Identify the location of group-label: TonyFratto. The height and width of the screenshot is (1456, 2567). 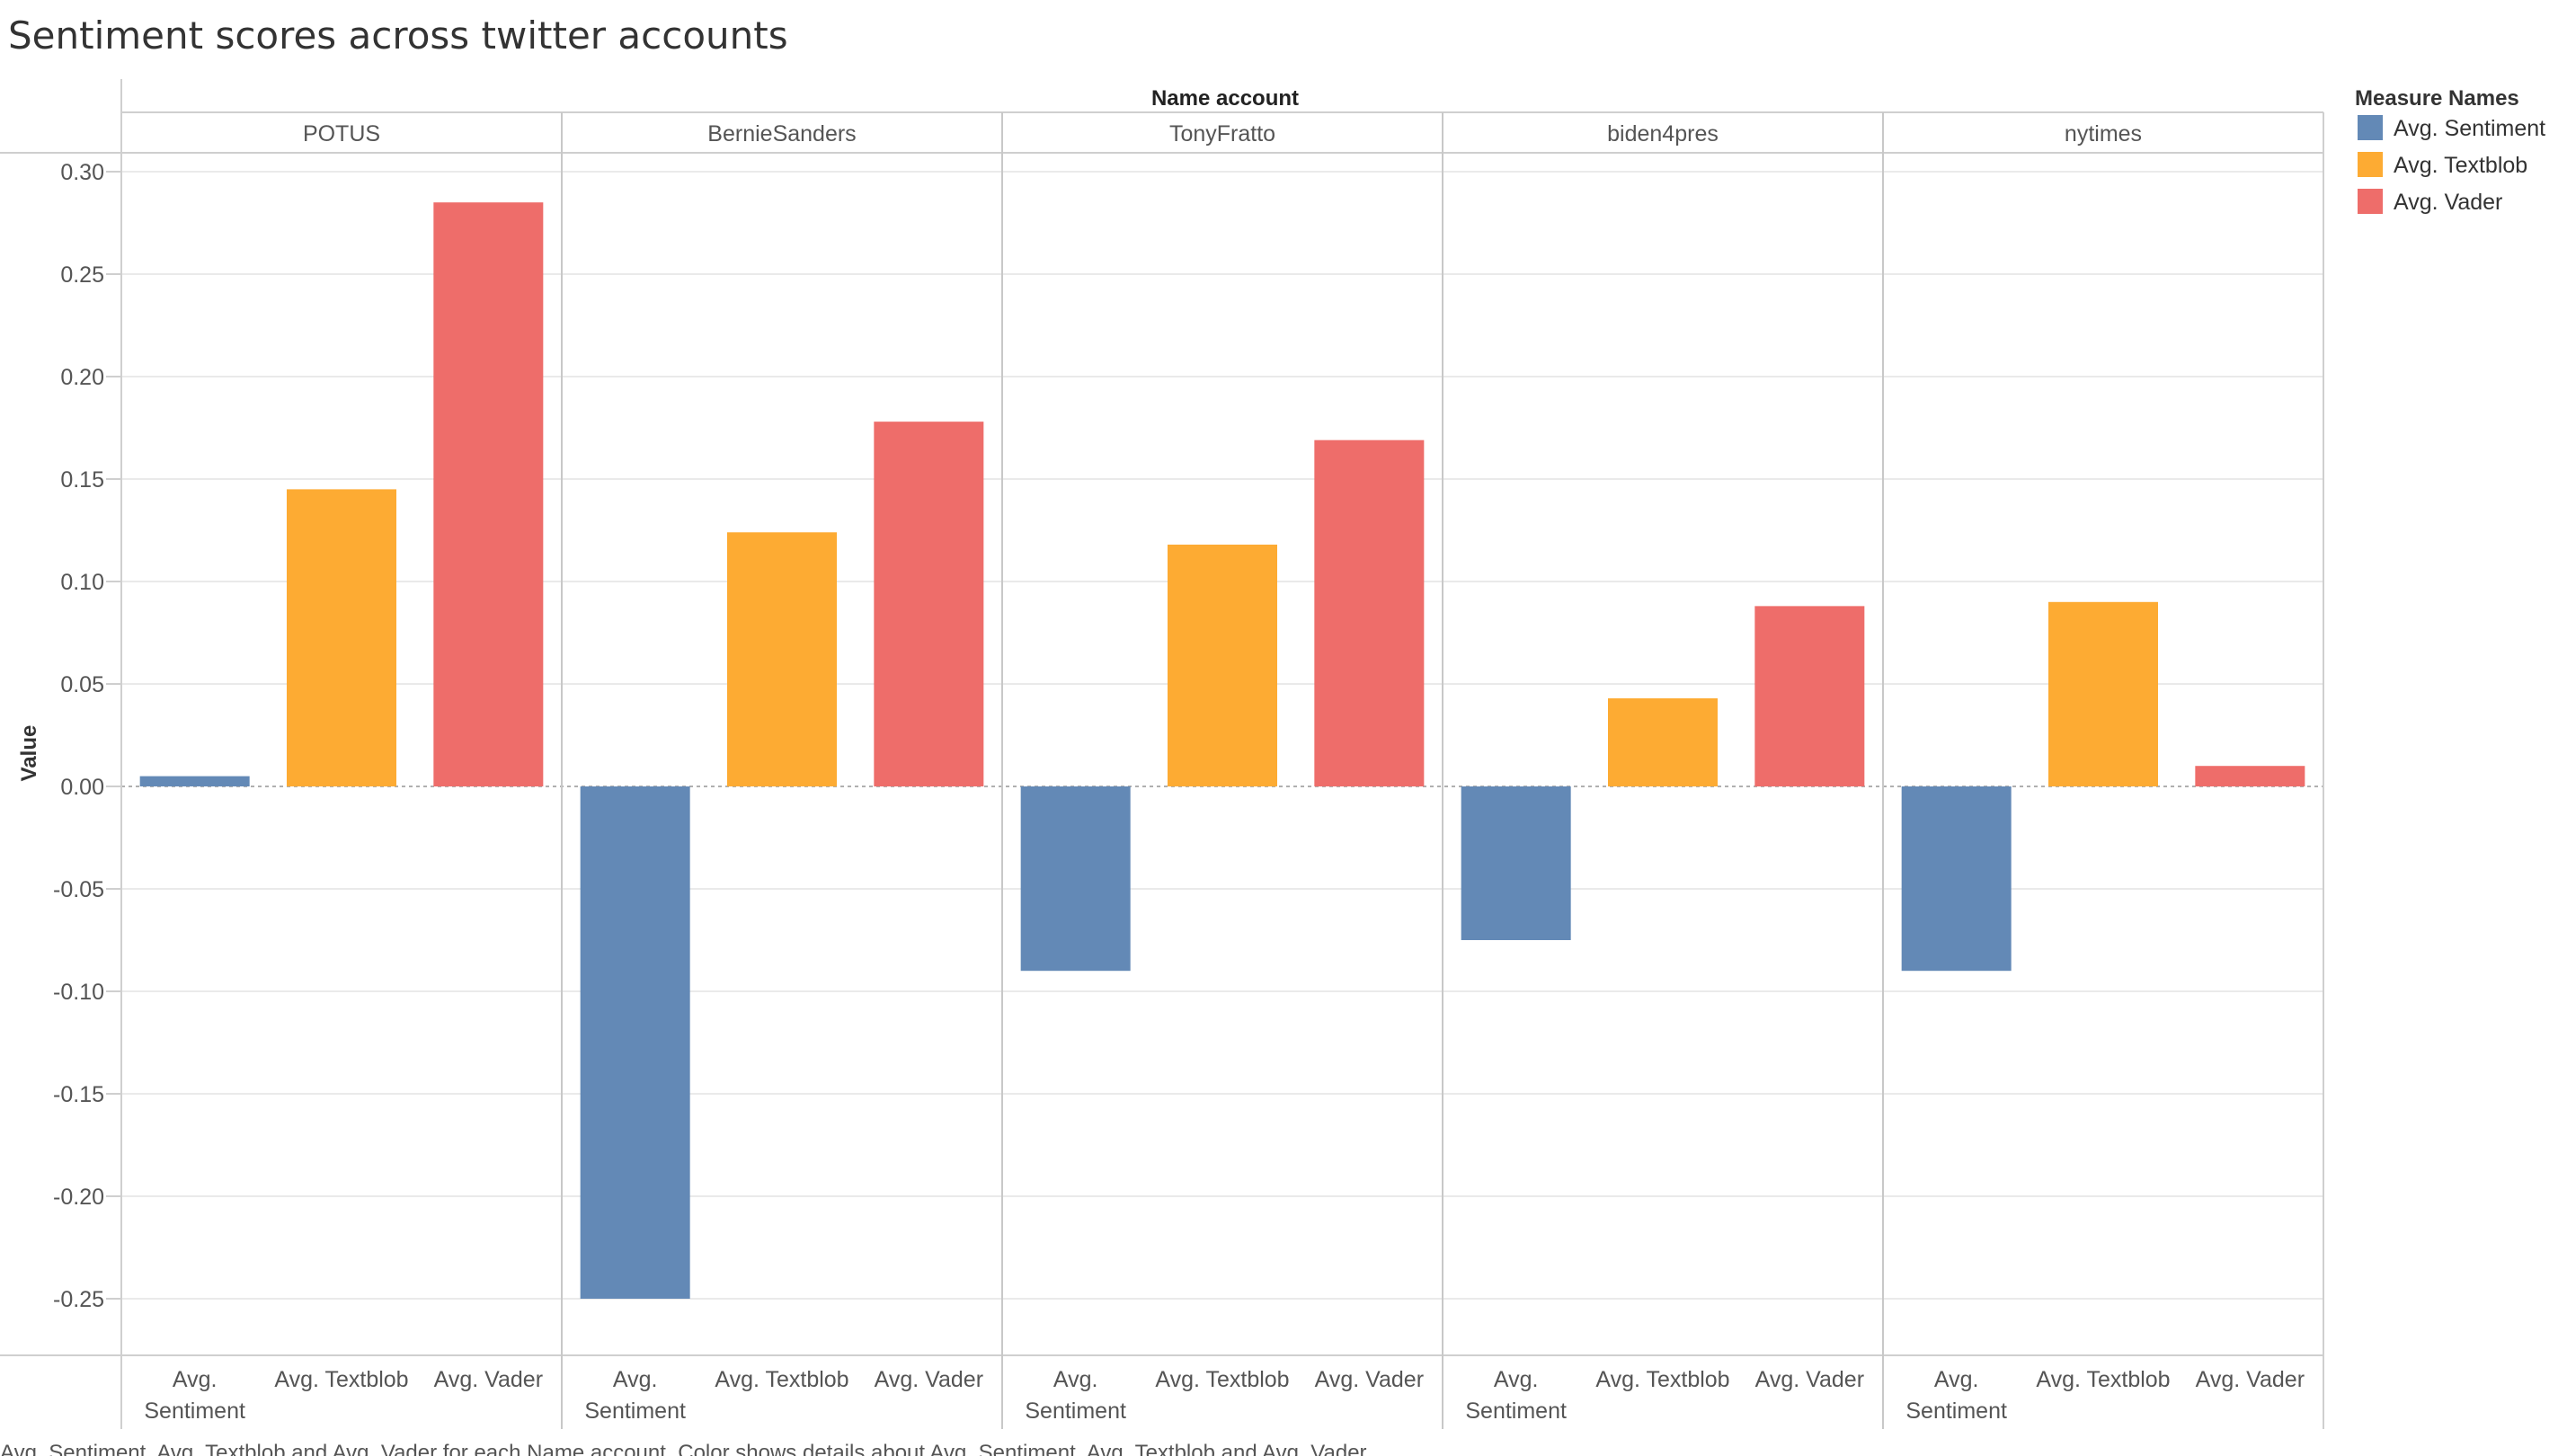
(1222, 133).